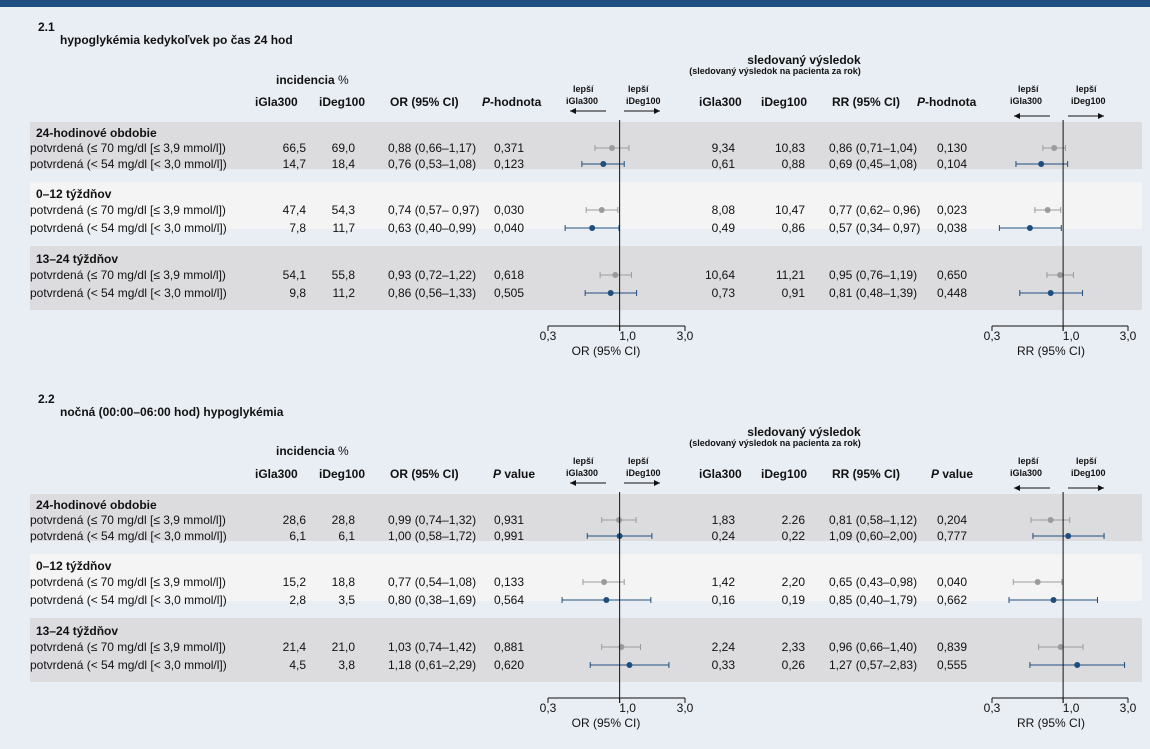 This screenshot has width=1150, height=749. I want to click on panel-2-1-group-band, so click(586, 205).